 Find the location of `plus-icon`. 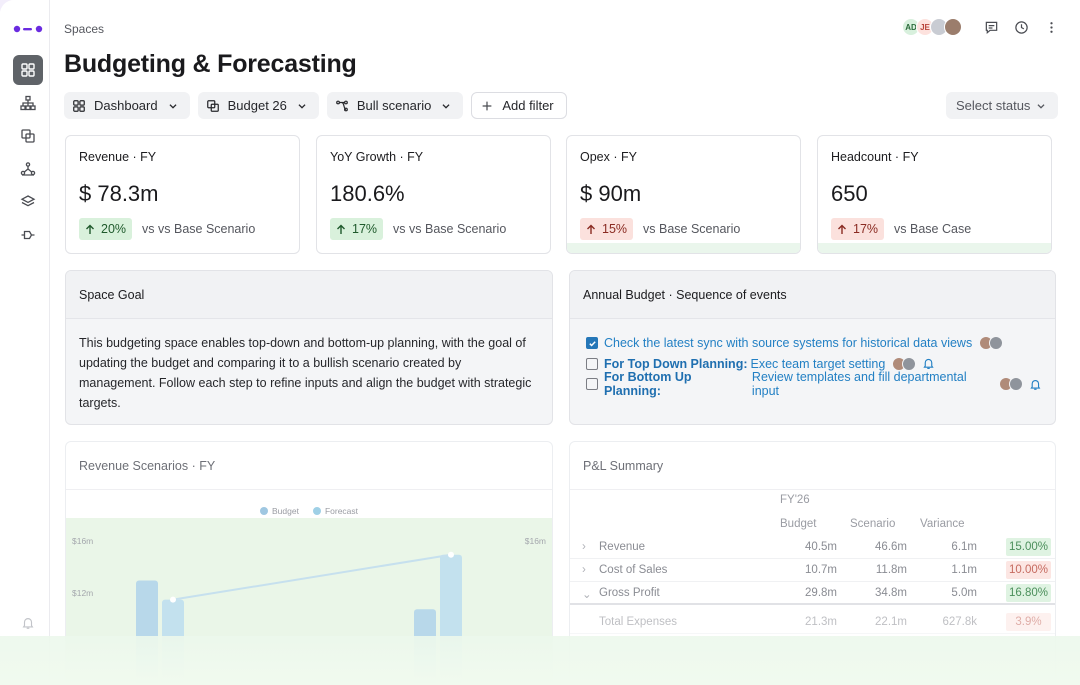

plus-icon is located at coordinates (487, 105).